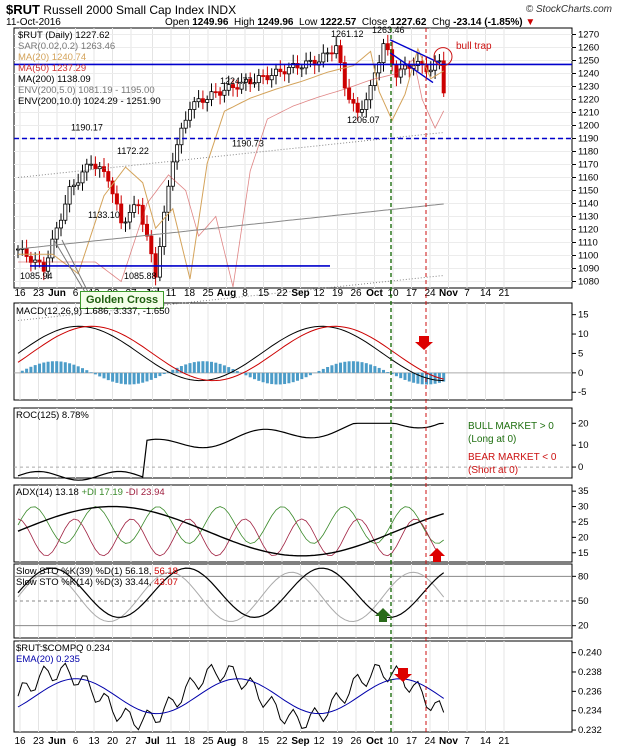  I want to click on price-legend-item: ENV(200,5.0) 1081.19 - 1195.00, so click(86, 90).